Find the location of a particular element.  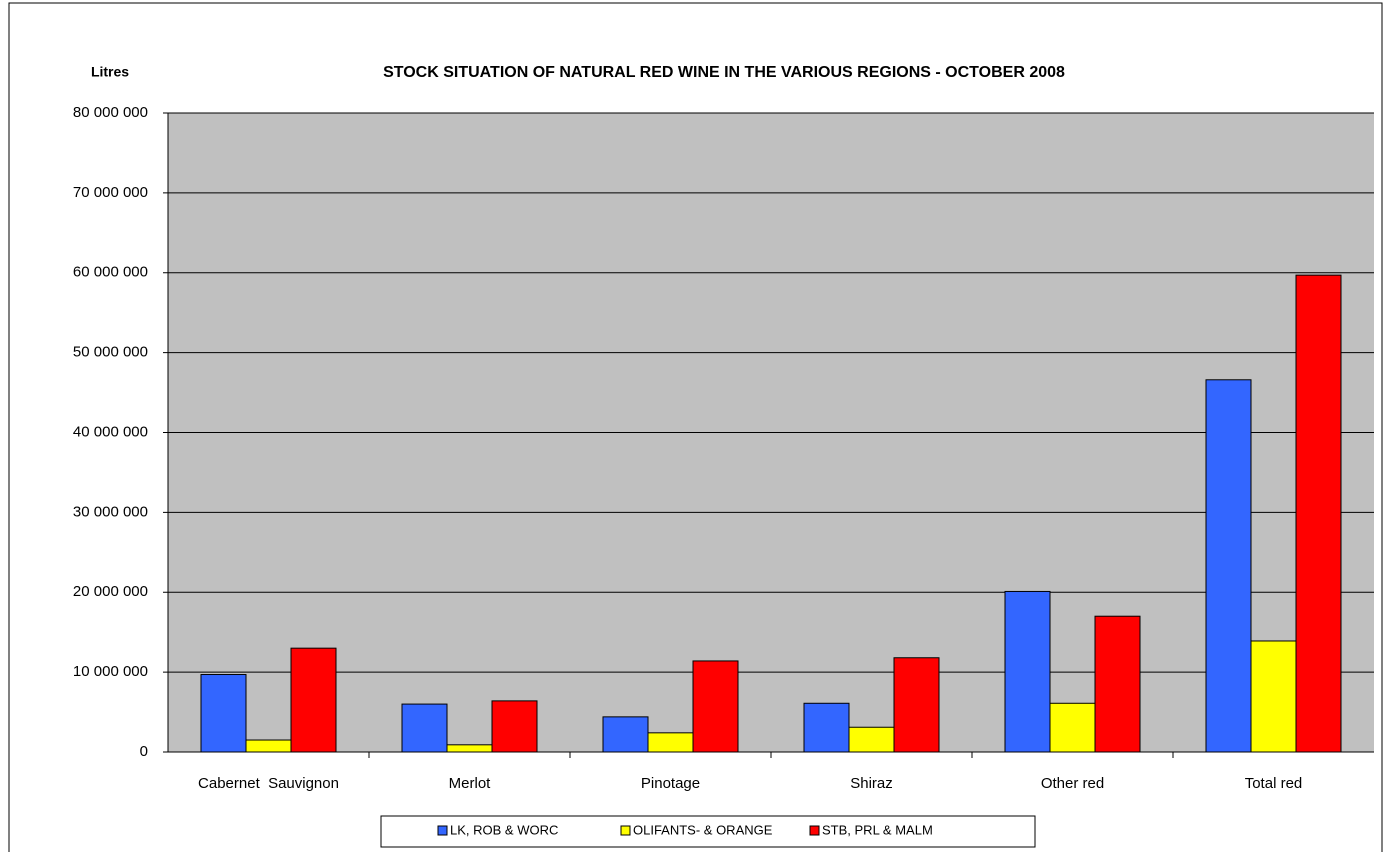

y-tick-label: 20 000 000 is located at coordinates (110, 591).